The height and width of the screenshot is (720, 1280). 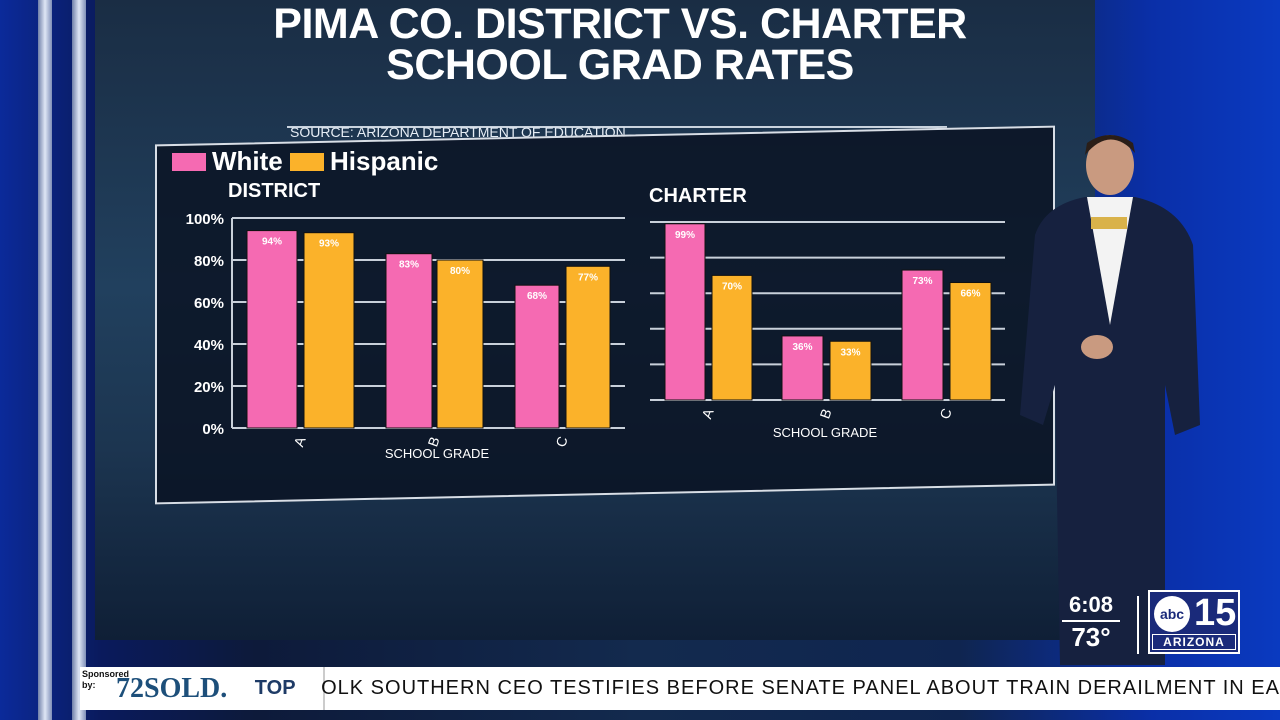 I want to click on legend-label: White, so click(x=247, y=161).